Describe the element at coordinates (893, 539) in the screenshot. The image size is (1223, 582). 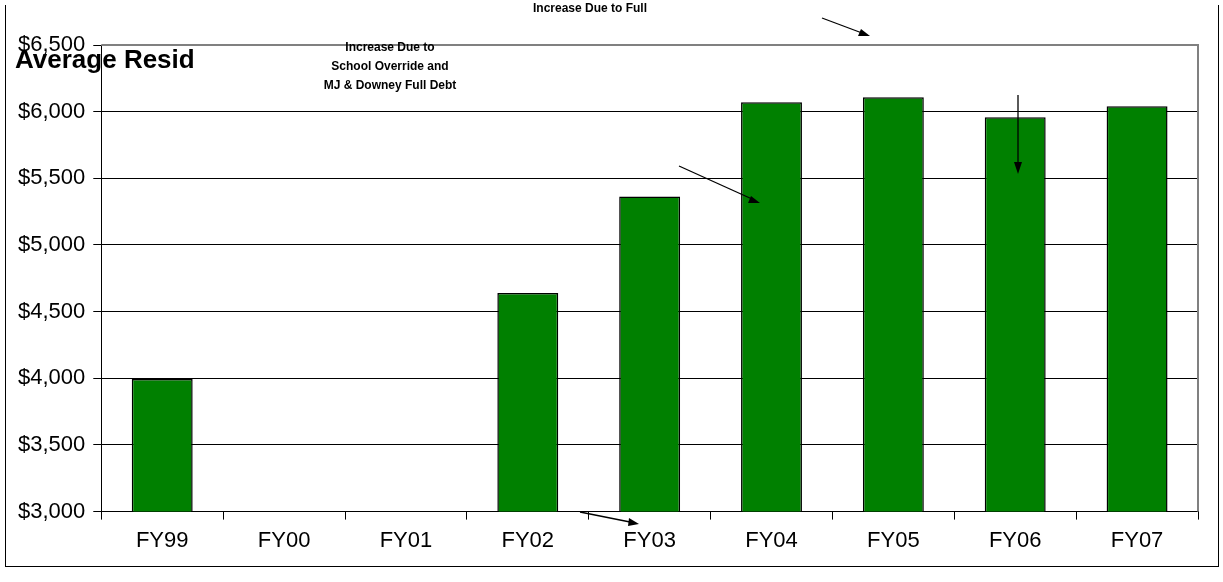
I see `x-tick-label: FY05` at that location.